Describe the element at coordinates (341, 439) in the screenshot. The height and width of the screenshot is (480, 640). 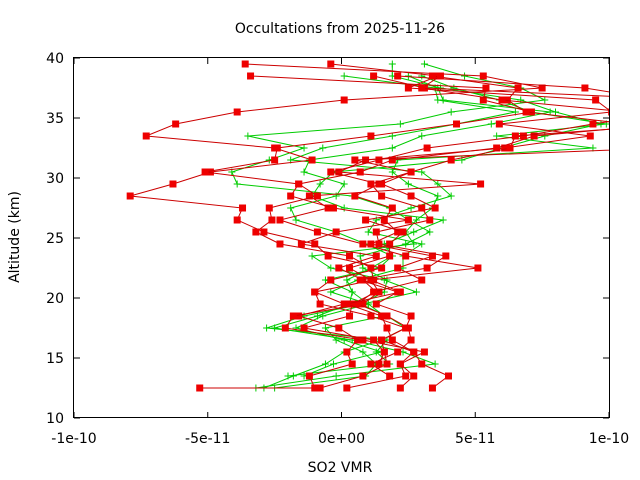
I see `x-tick-label: 0e+00` at that location.